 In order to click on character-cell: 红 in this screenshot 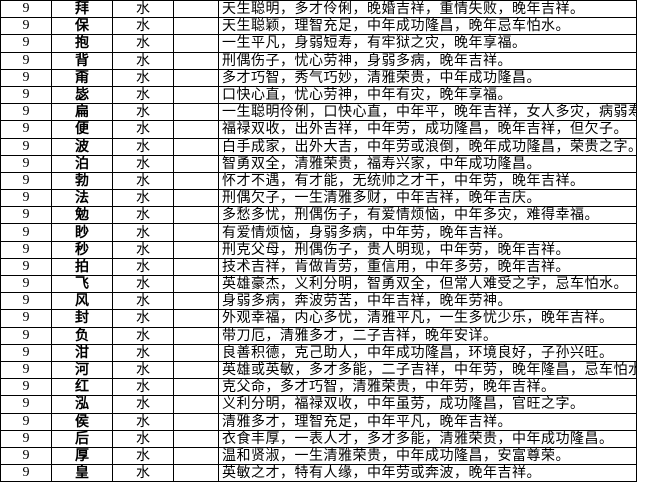, I will do `click(82, 387)`.